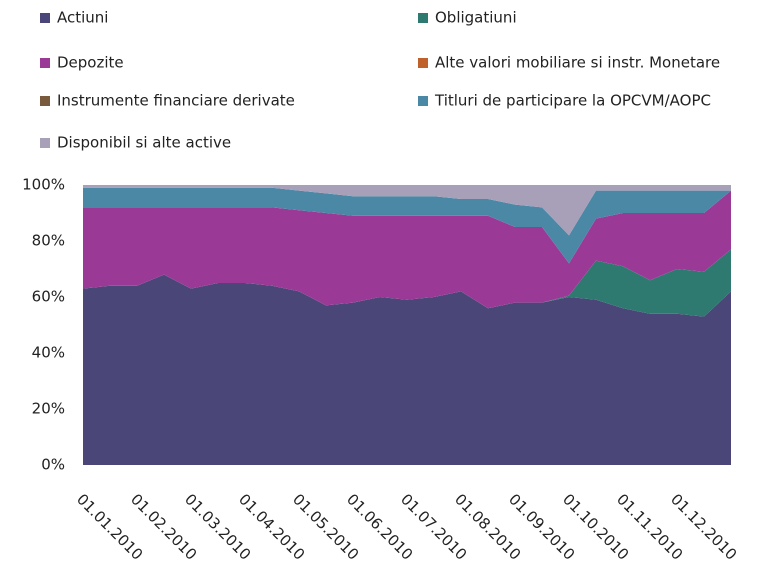 The image size is (782, 576). Describe the element at coordinates (48, 409) in the screenshot. I see `y-tick-label: 20%` at that location.